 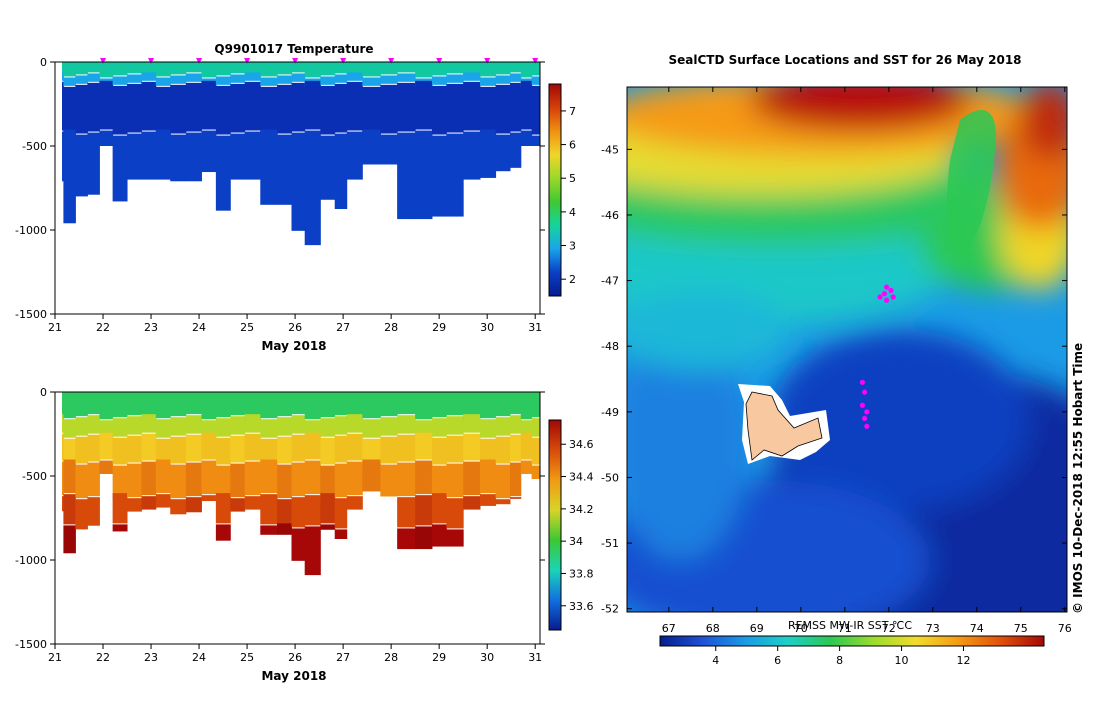 I want to click on temperature-x-label: May 2018, so click(x=293, y=346).